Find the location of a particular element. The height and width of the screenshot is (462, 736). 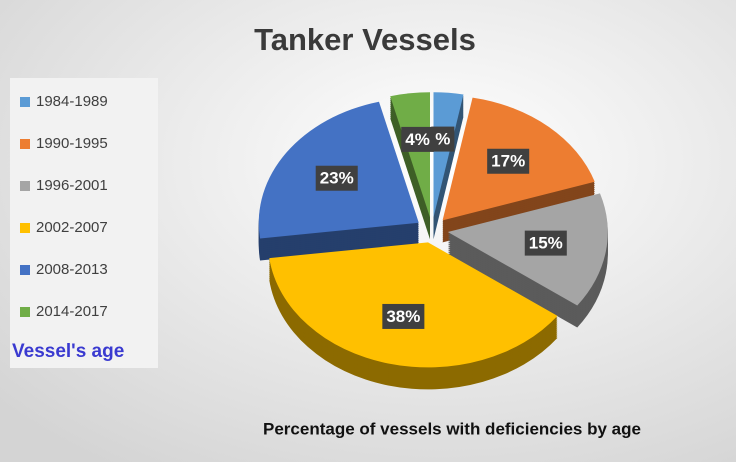

legend-label: 2014-2017 is located at coordinates (72, 311).